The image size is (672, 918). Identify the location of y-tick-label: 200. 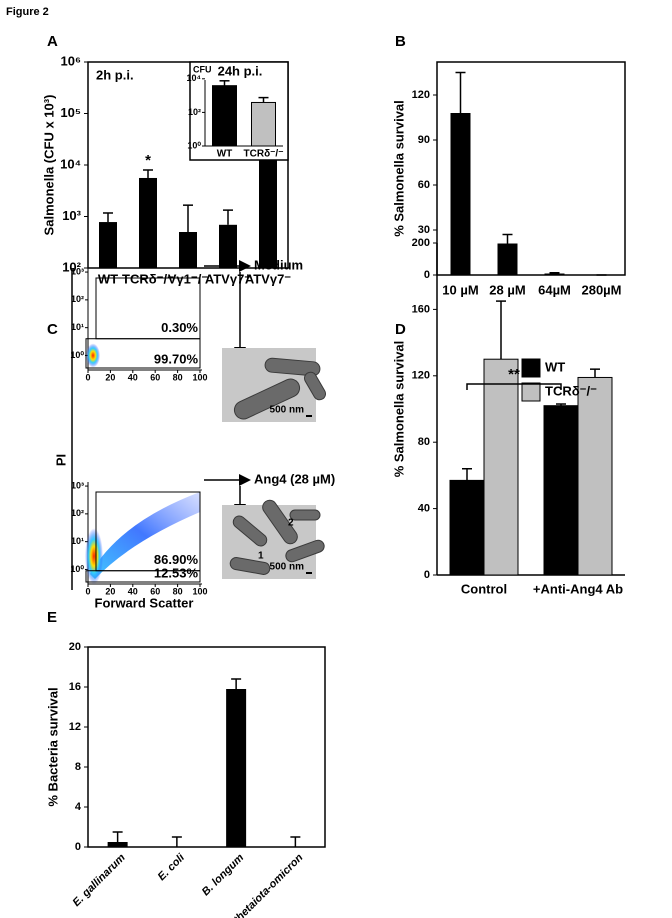
(421, 243).